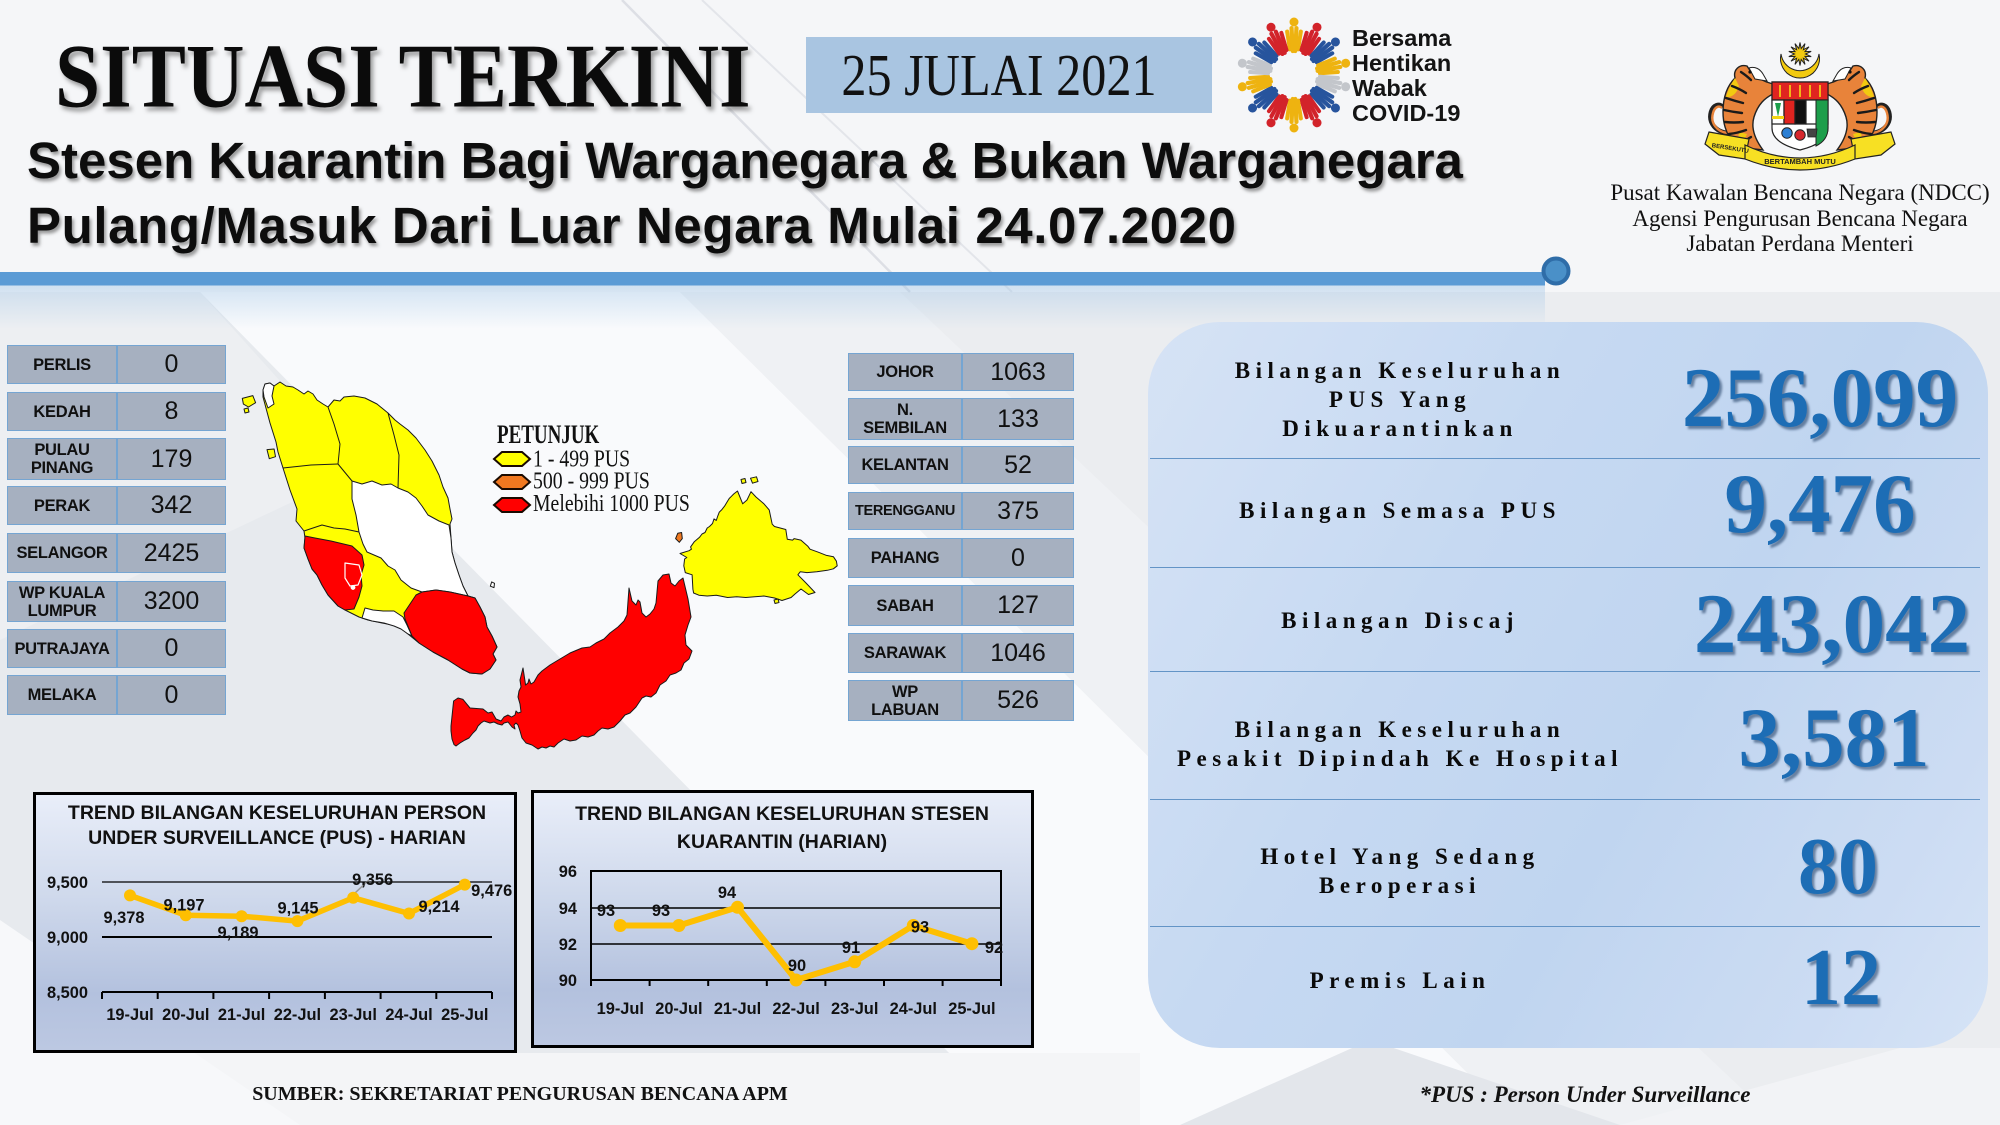 The image size is (2000, 1125). Describe the element at coordinates (439, 907) in the screenshot. I see `svg-text: 9,214` at that location.